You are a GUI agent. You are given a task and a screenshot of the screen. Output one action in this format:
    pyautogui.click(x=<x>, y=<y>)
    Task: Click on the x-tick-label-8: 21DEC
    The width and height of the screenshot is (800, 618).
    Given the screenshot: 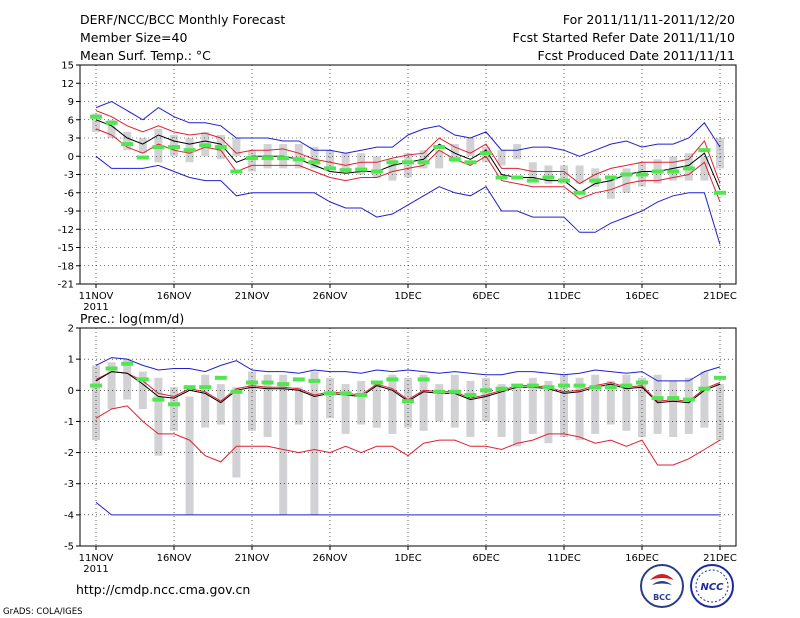 What is the action you would take?
    pyautogui.click(x=720, y=296)
    